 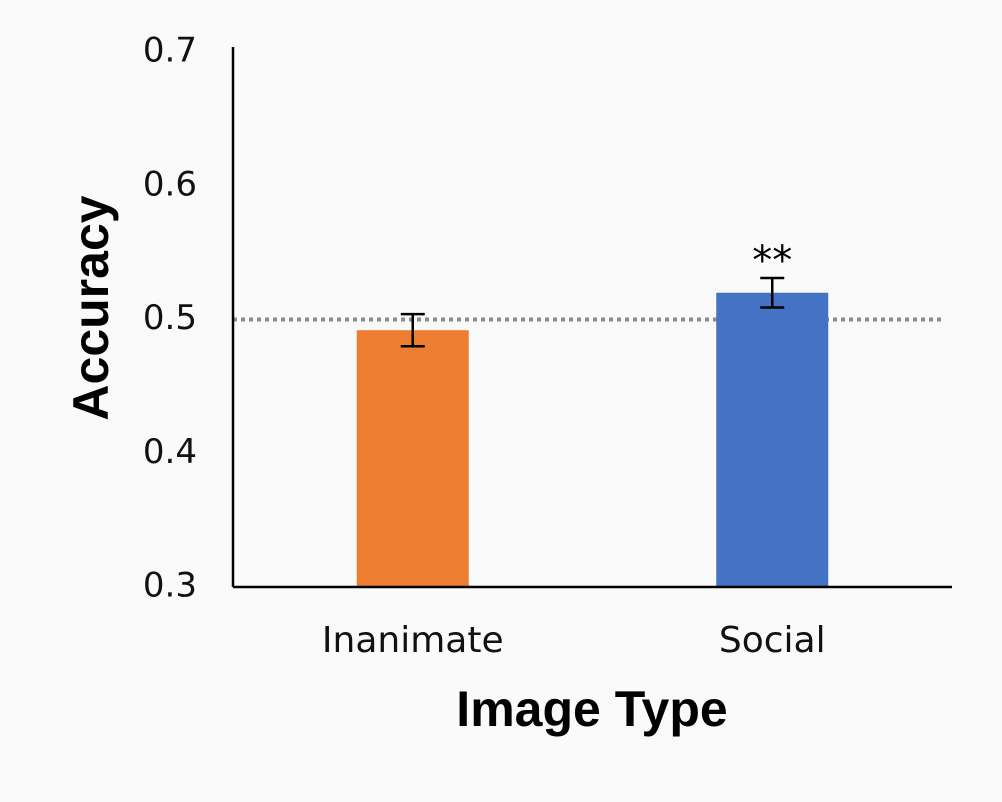 I want to click on error-bar-social, so click(x=772, y=292).